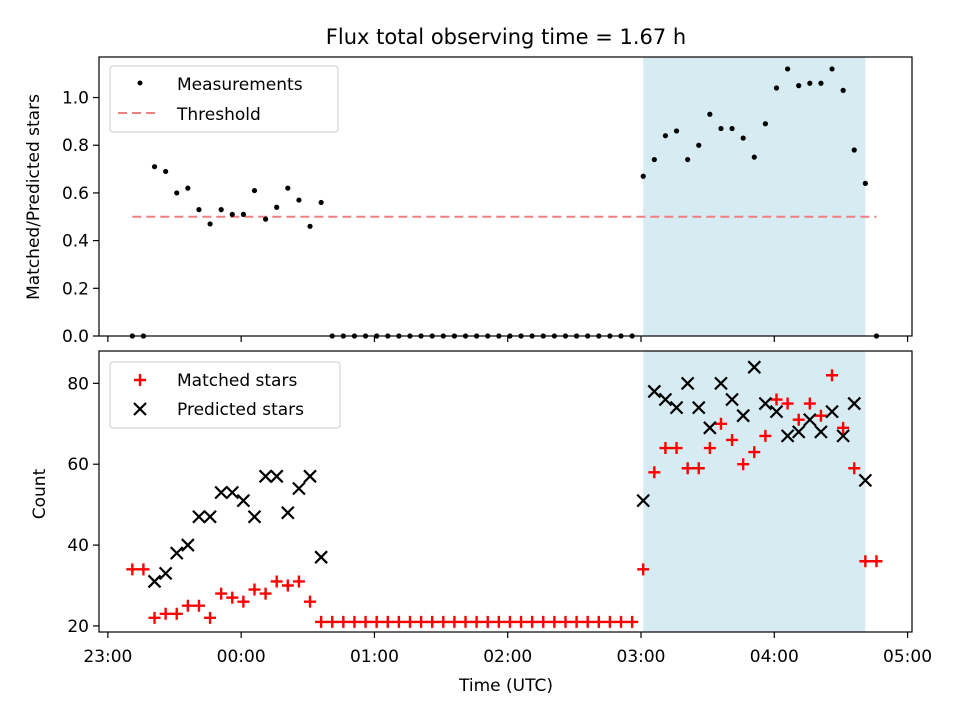  I want to click on top-y-axis-label: Matched/Predicted stars, so click(34, 197).